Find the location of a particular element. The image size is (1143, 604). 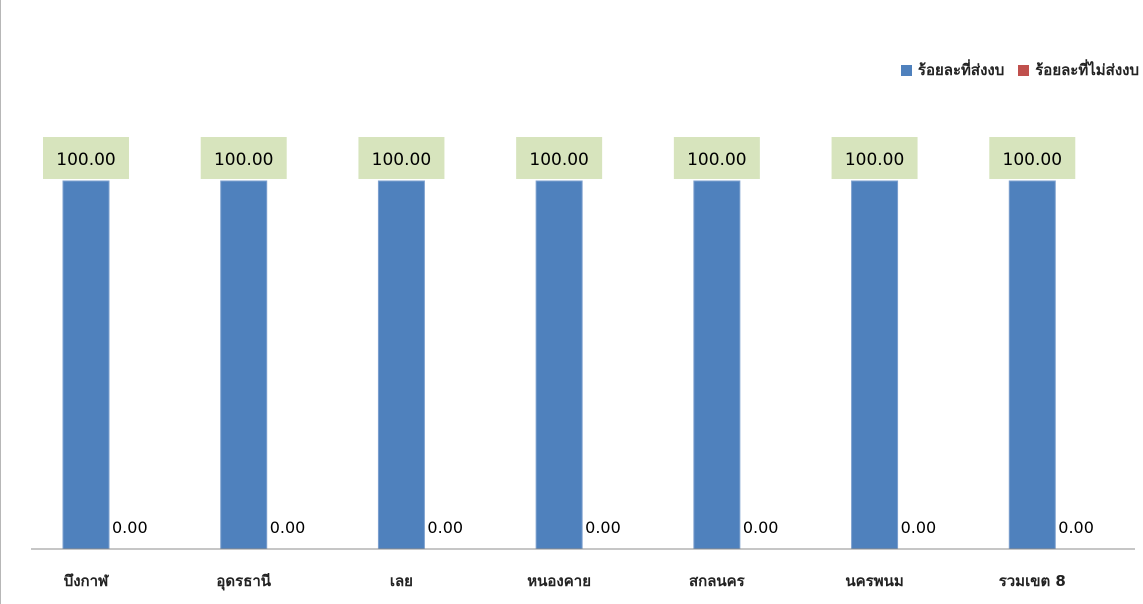

data-label-not-sent-5: 0.00 is located at coordinates (919, 527).